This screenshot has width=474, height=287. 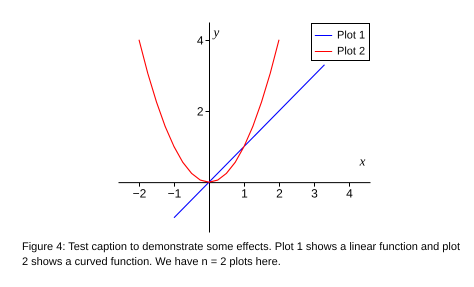 What do you see at coordinates (351, 36) in the screenshot?
I see `legend-label: Plot 1` at bounding box center [351, 36].